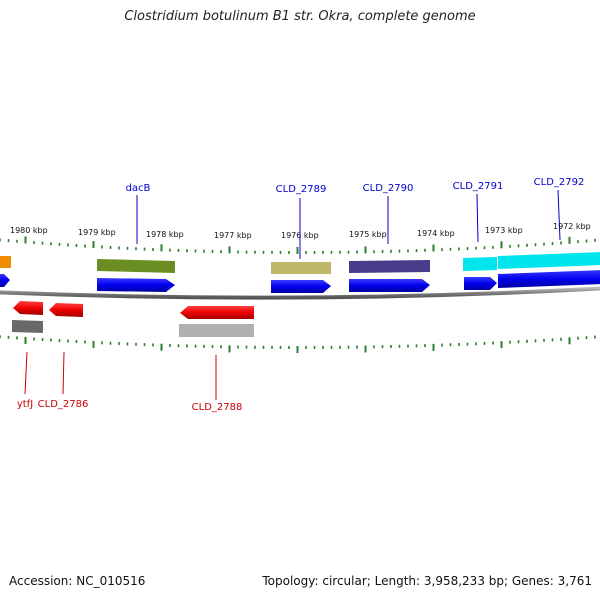 The width and height of the screenshot is (600, 600). What do you see at coordinates (138, 188) in the screenshot?
I see `gene-label-dacB: dacB` at bounding box center [138, 188].